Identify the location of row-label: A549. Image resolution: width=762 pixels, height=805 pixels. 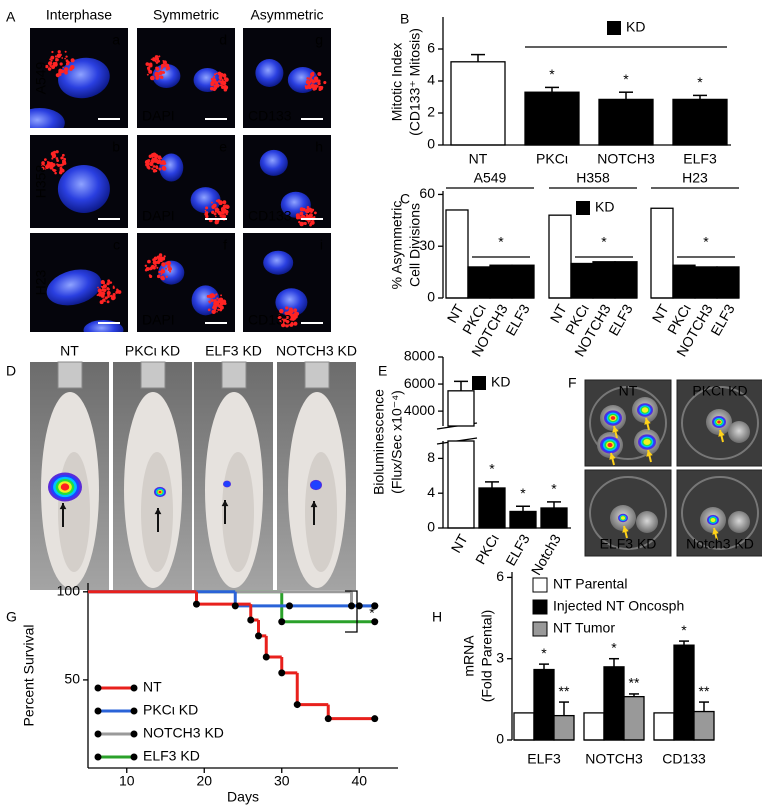
(41, 77).